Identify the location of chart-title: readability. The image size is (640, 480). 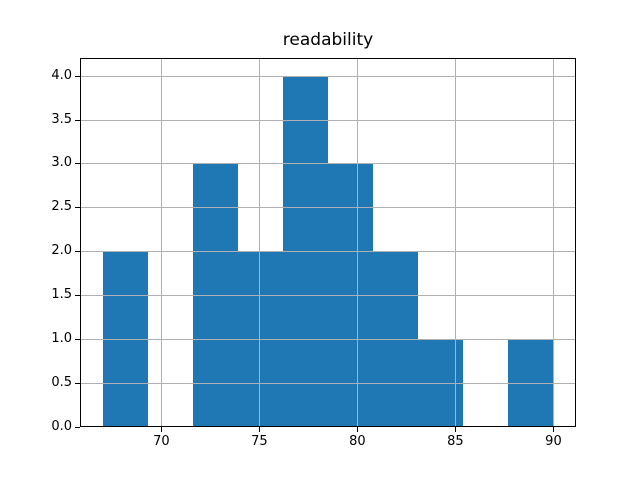
(328, 40).